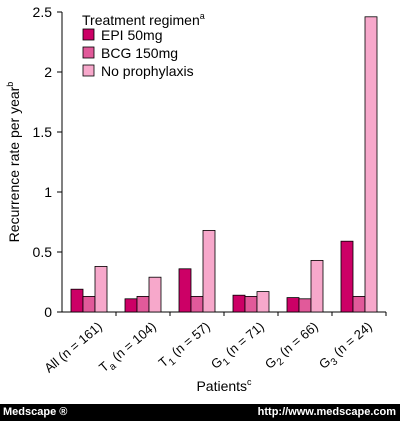  Describe the element at coordinates (224, 385) in the screenshot. I see `x-axis-label: Patientsc` at that location.